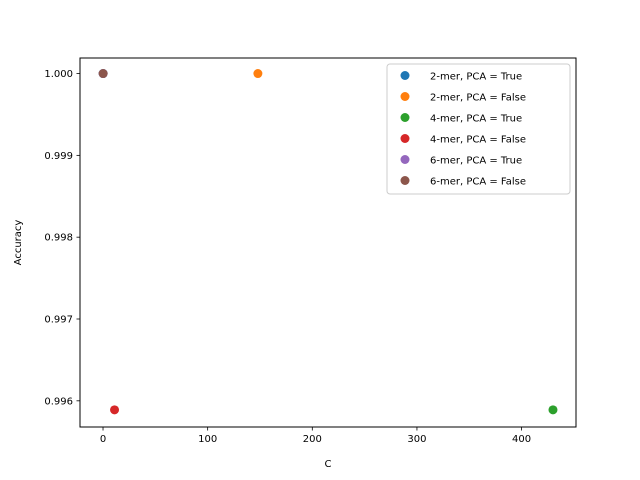  Describe the element at coordinates (476, 77) in the screenshot. I see `legend-label: 2-mer, PCA = True` at that location.